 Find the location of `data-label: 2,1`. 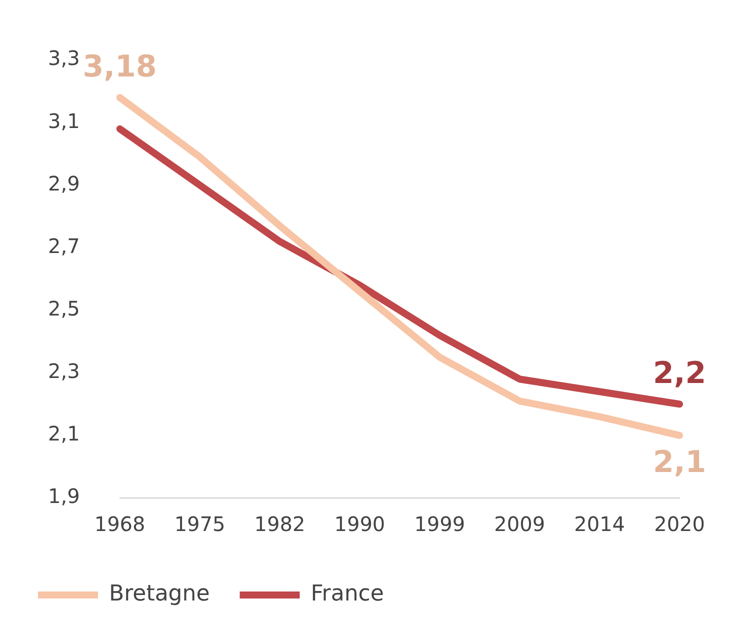

data-label: 2,1 is located at coordinates (679, 462).